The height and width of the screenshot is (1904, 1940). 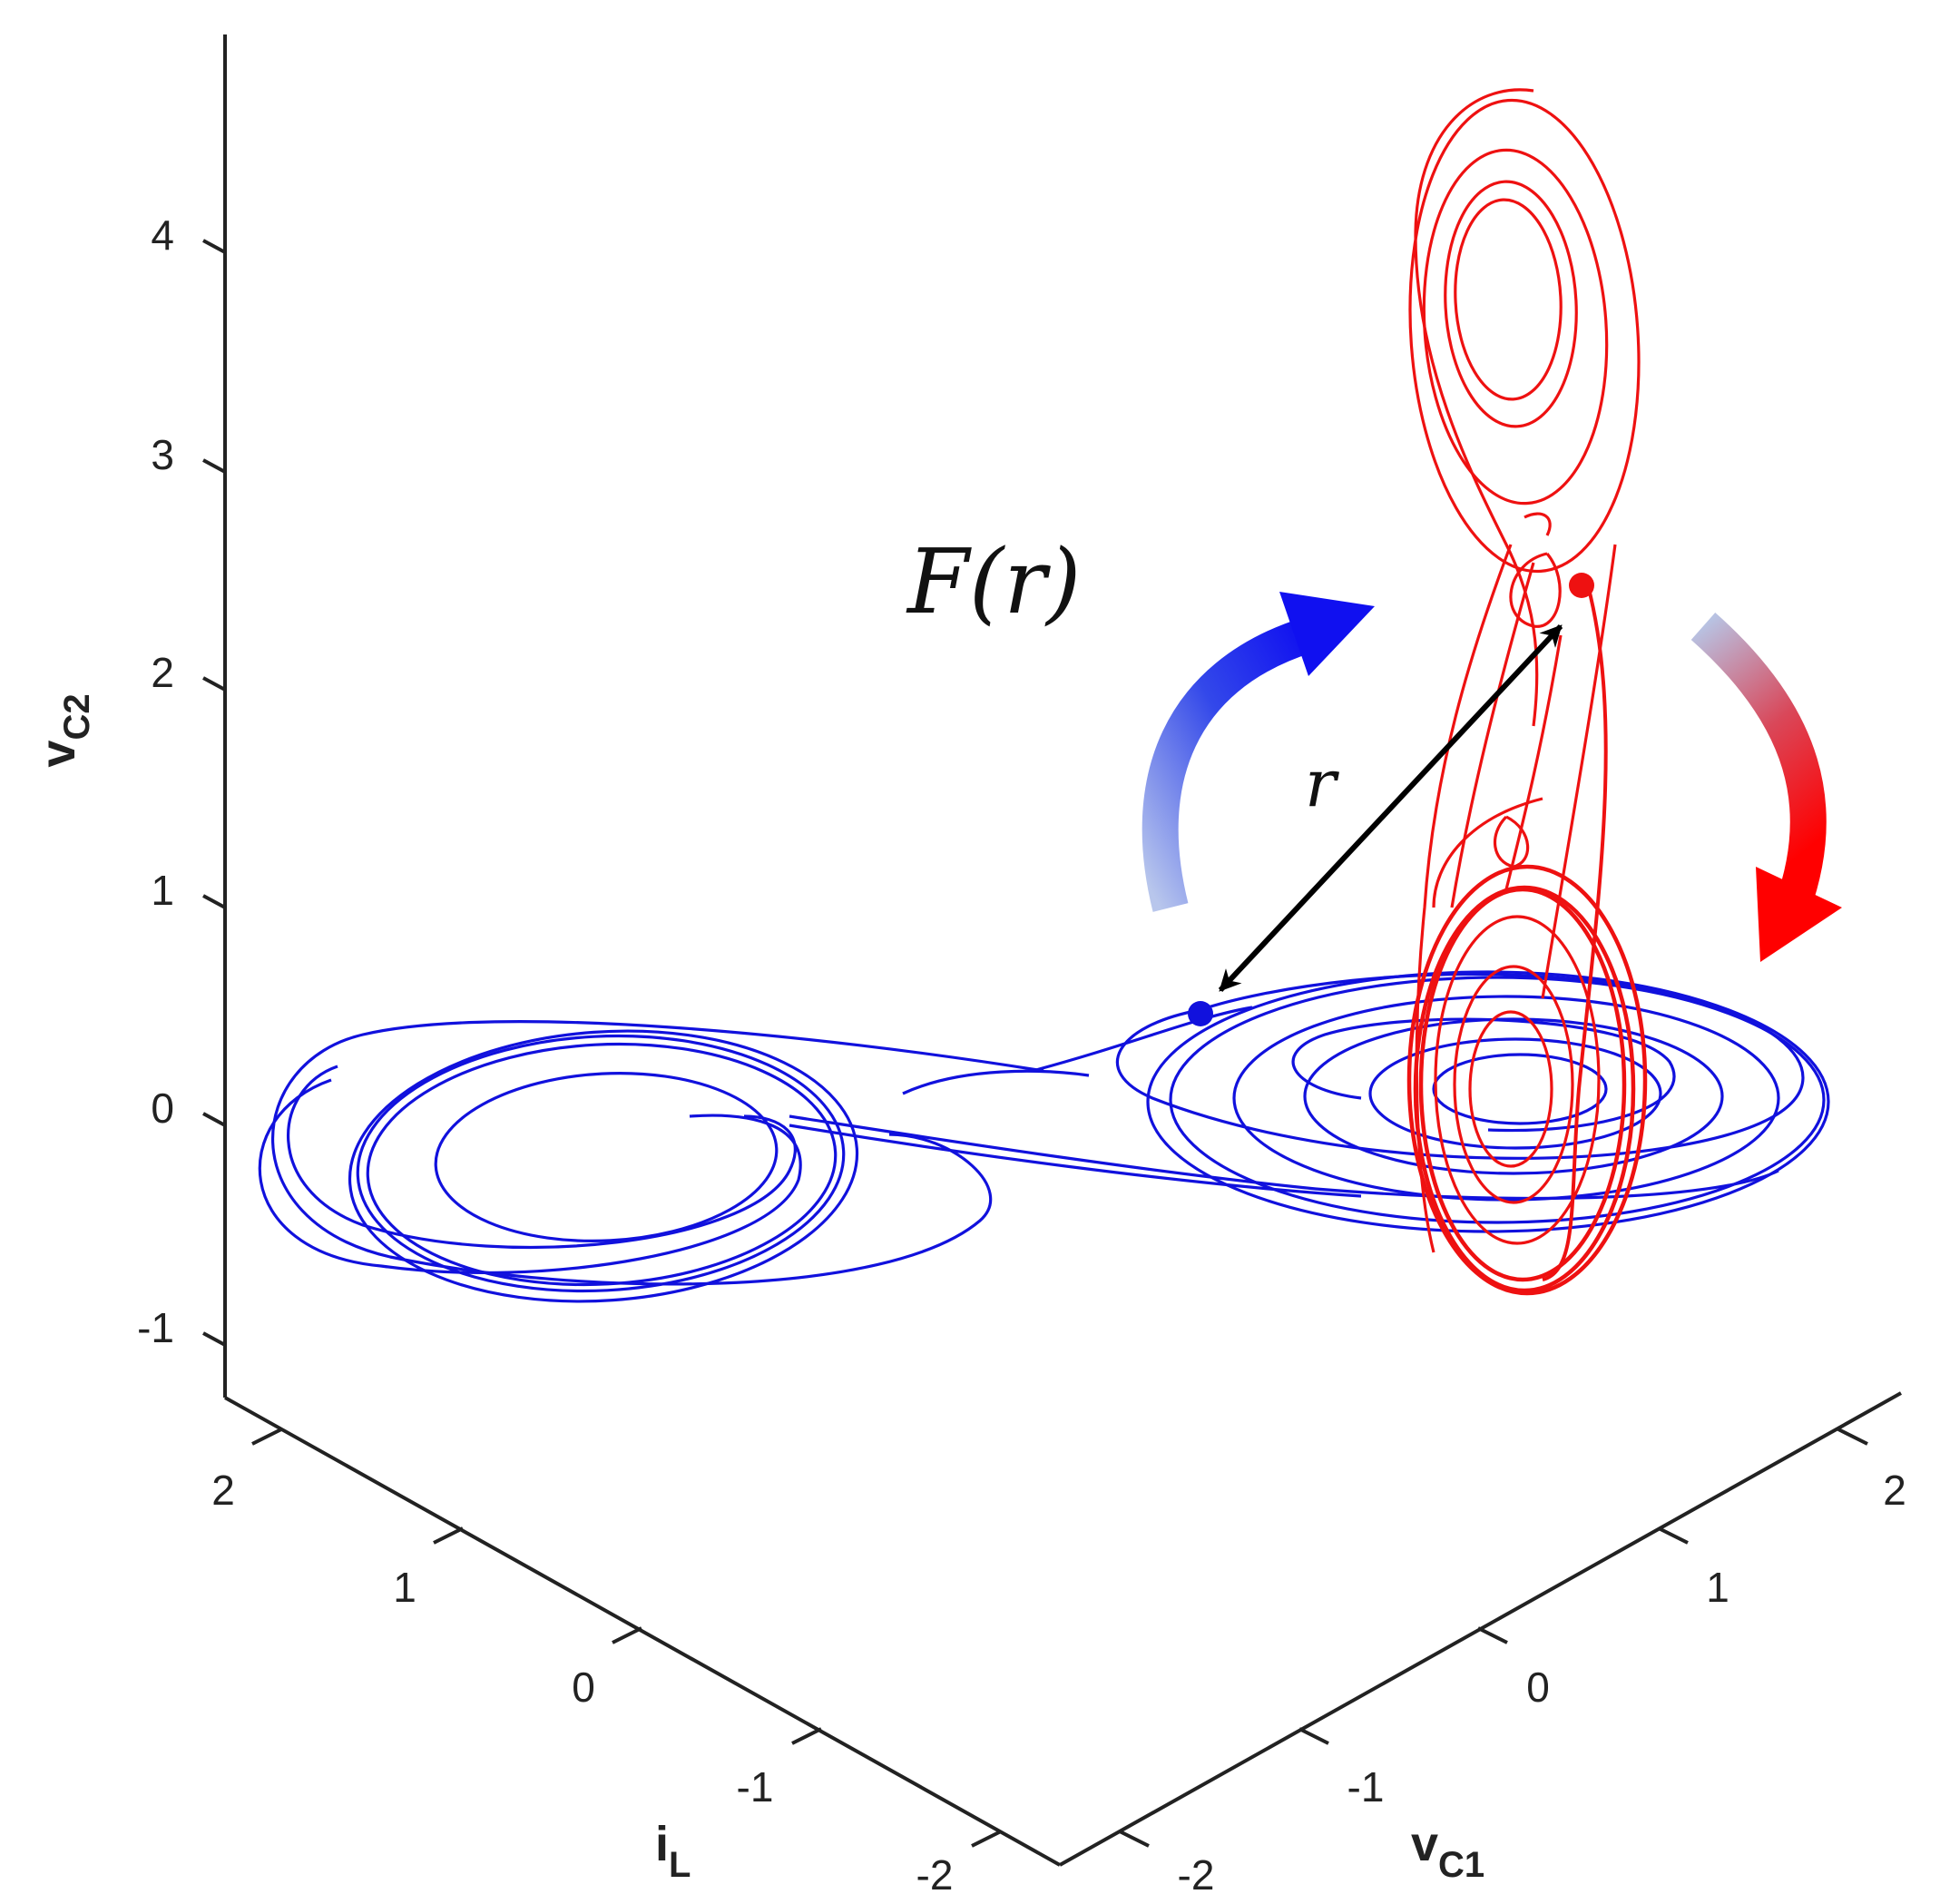 What do you see at coordinates (994, 582) in the screenshot?
I see `map-label: F(r)` at bounding box center [994, 582].